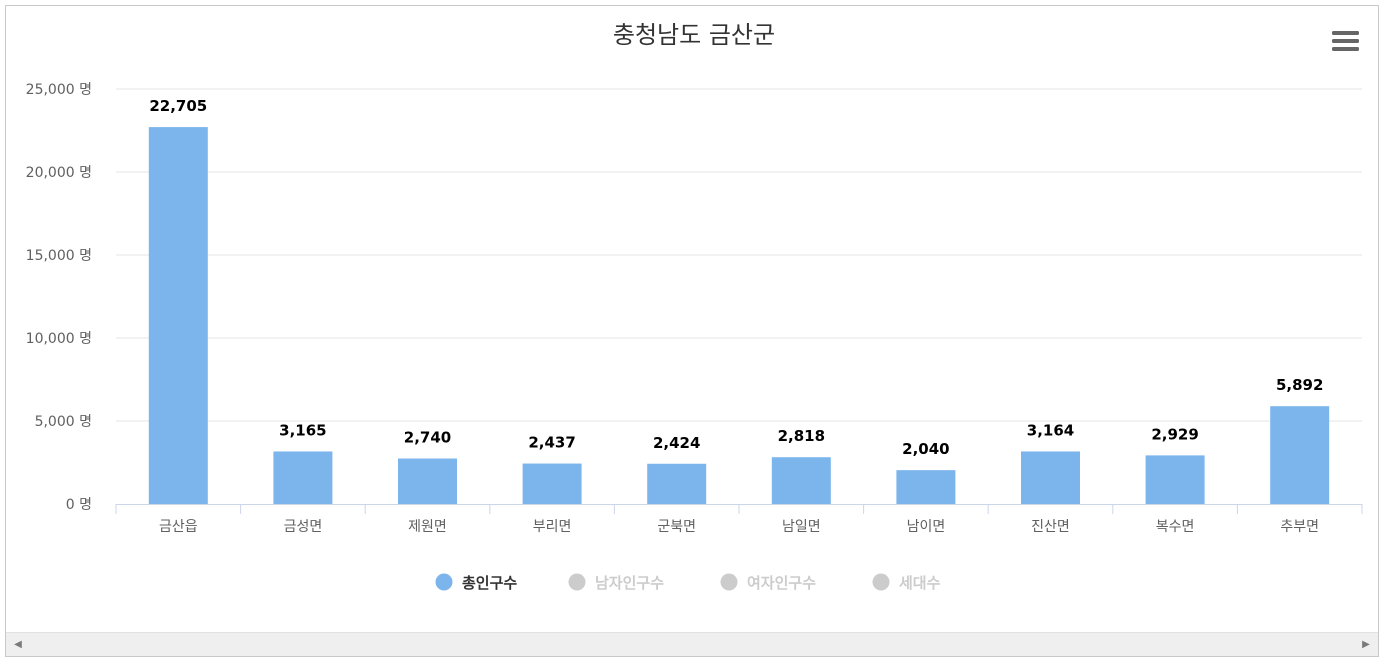  I want to click on data-label: 22,705, so click(178, 106).